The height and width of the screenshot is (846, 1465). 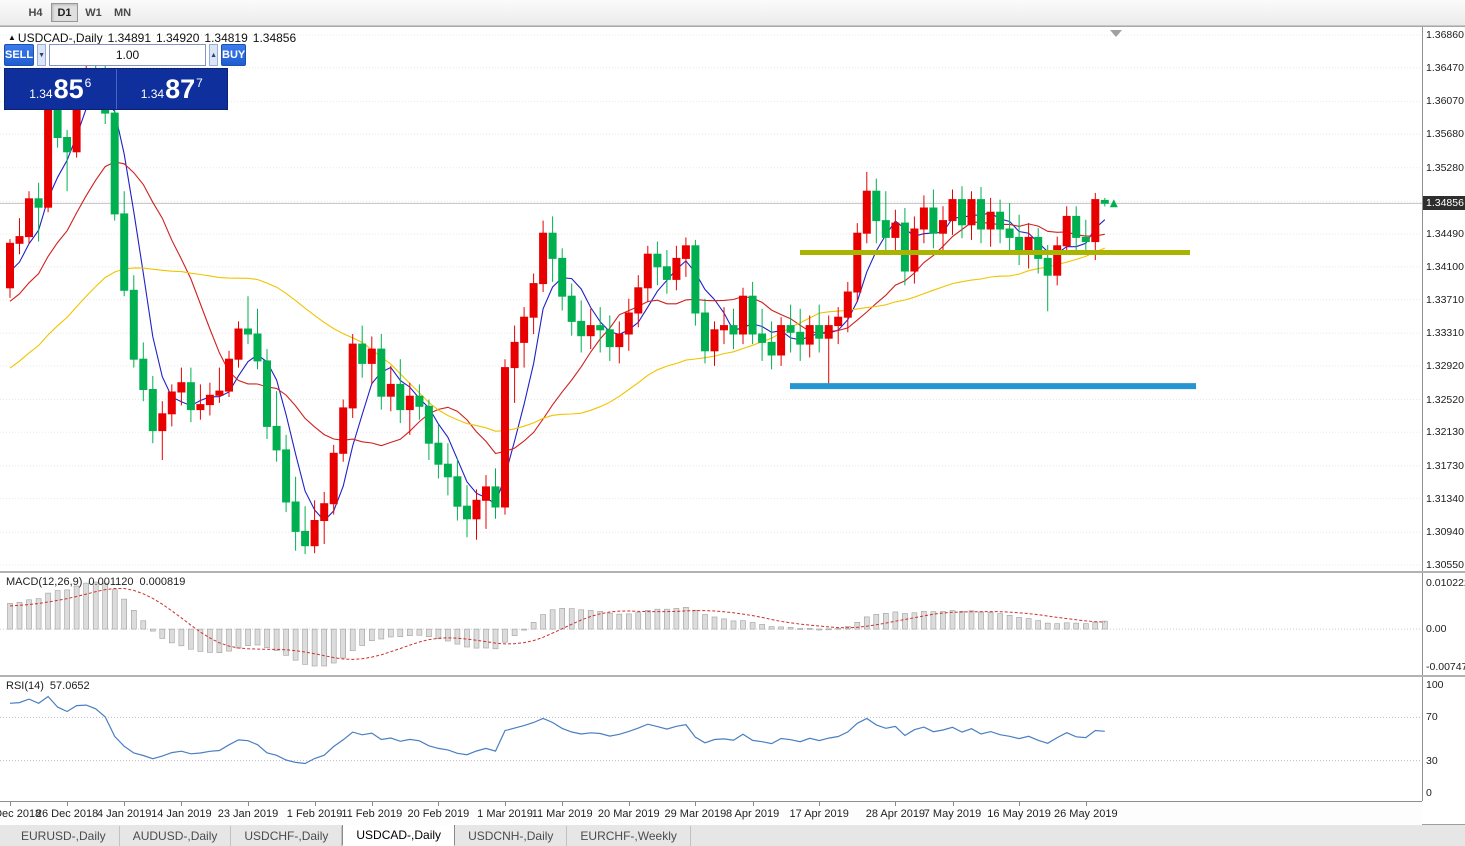 I want to click on current-price-badge: 1.34856, so click(x=1444, y=203).